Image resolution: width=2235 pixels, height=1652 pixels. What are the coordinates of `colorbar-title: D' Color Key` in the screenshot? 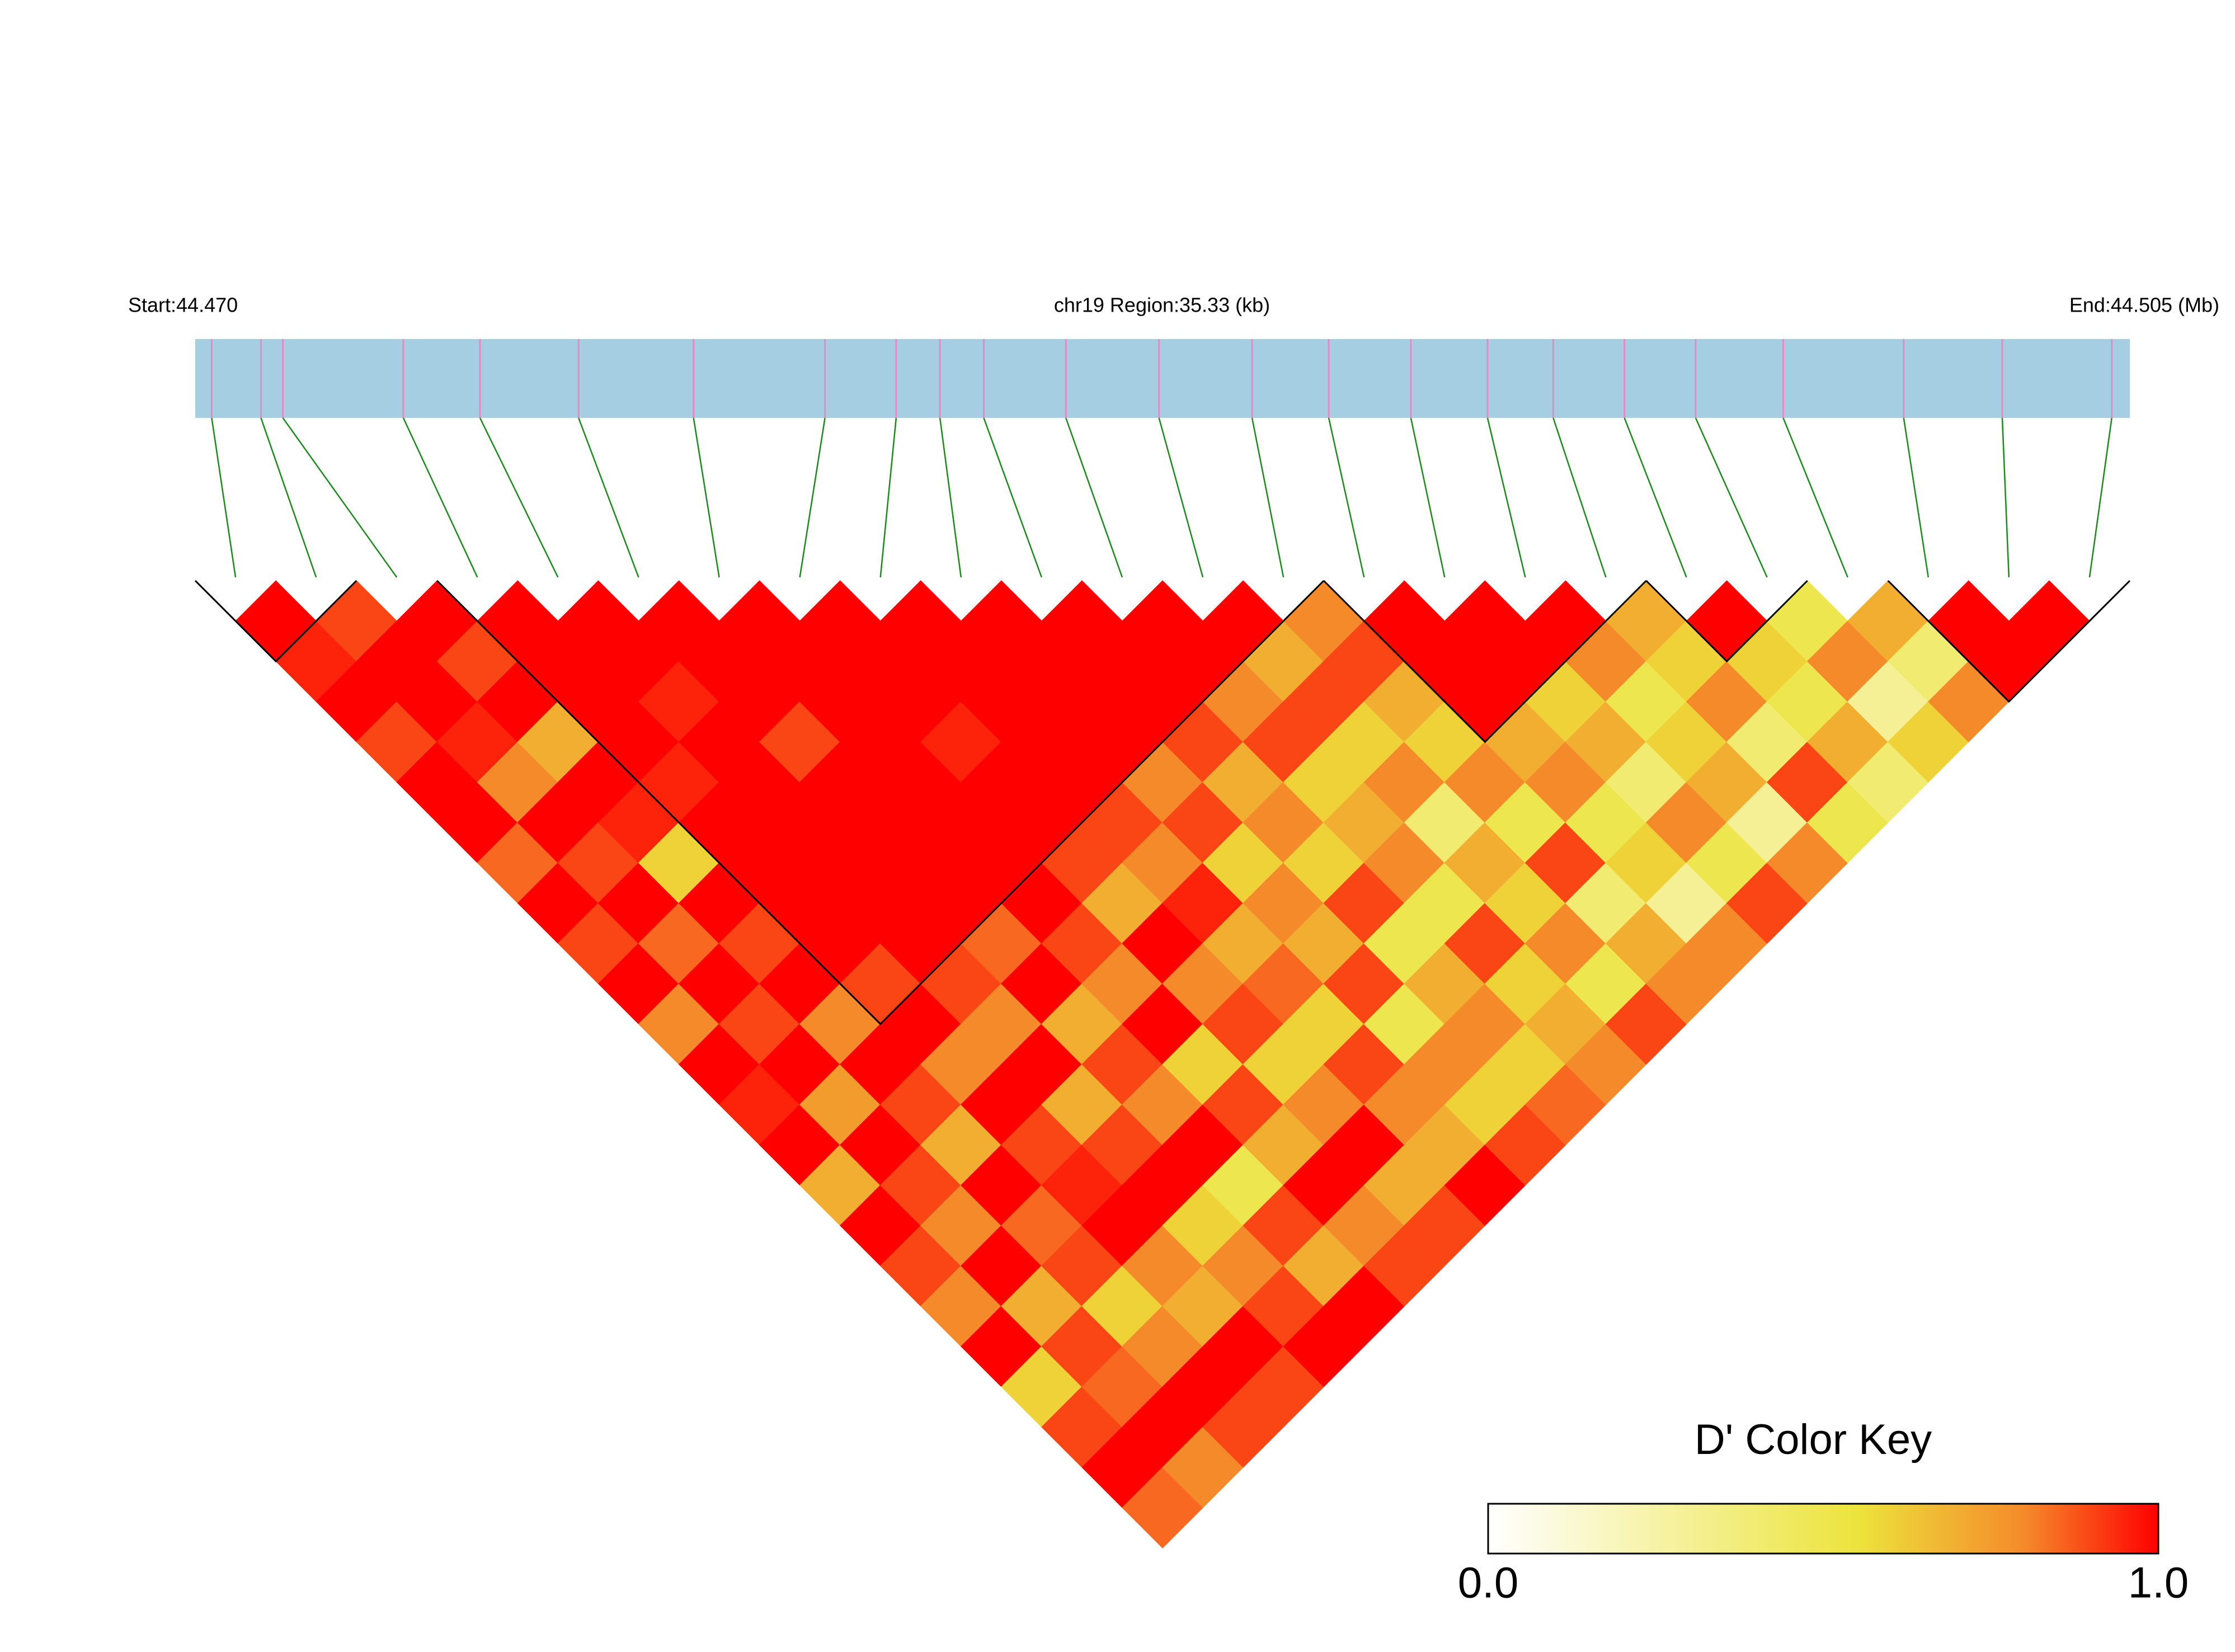 It's located at (1813, 1439).